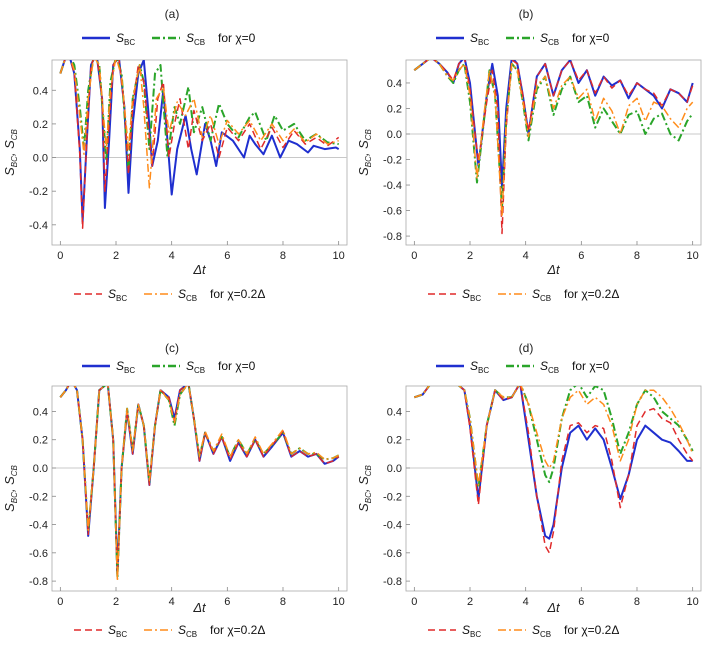  What do you see at coordinates (40, 412) in the screenshot?
I see `panel-c-ytick-label: 0.4` at bounding box center [40, 412].